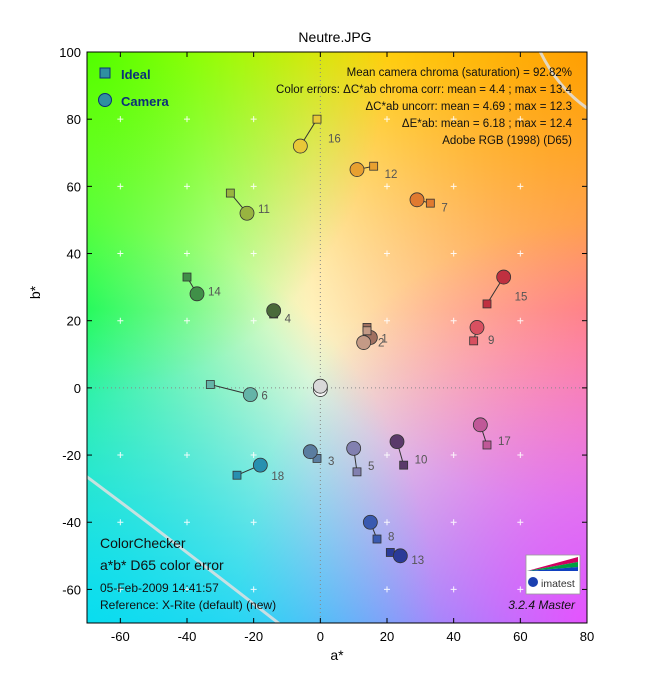 The width and height of the screenshot is (650, 700). I want to click on x-tick-label: -20, so click(253, 636).